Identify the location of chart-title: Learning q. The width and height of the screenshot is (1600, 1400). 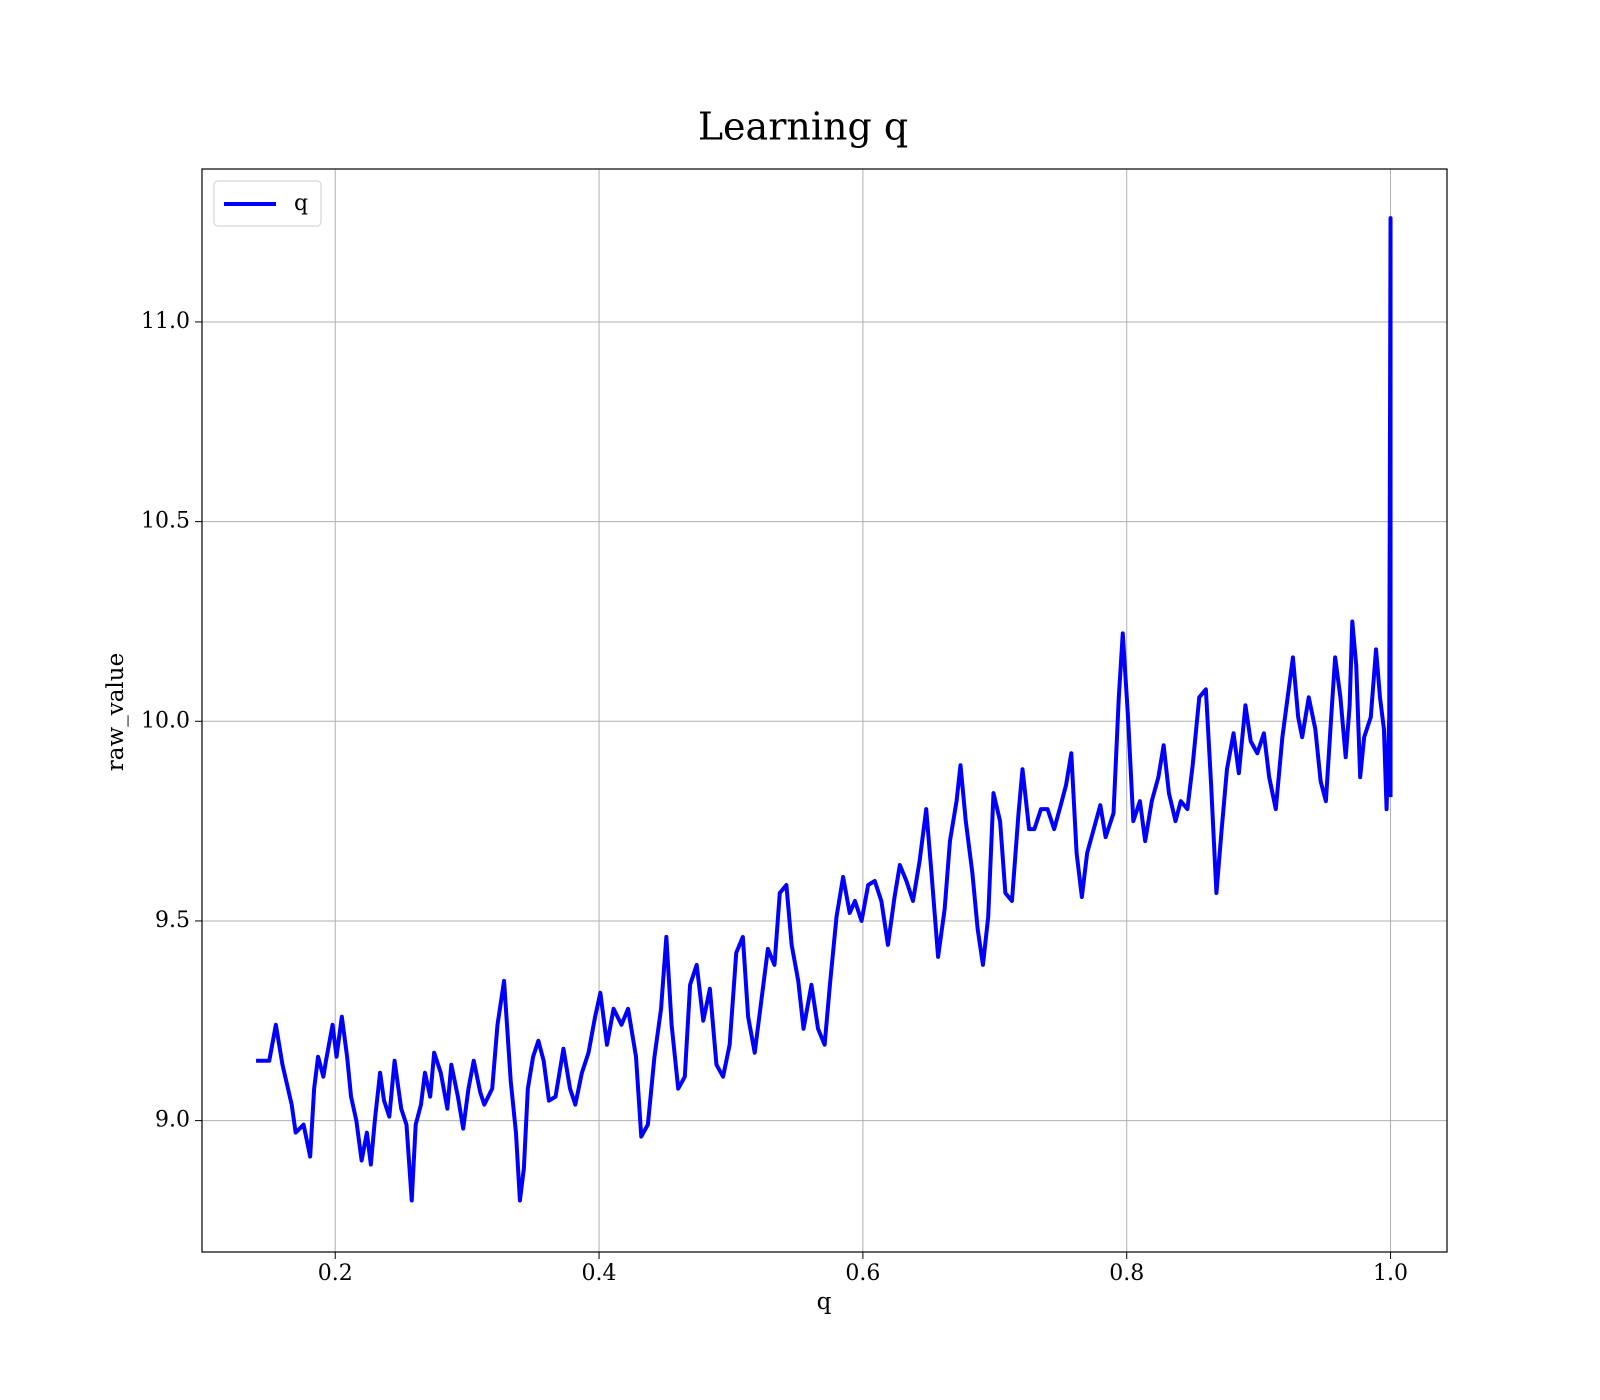
(803, 127).